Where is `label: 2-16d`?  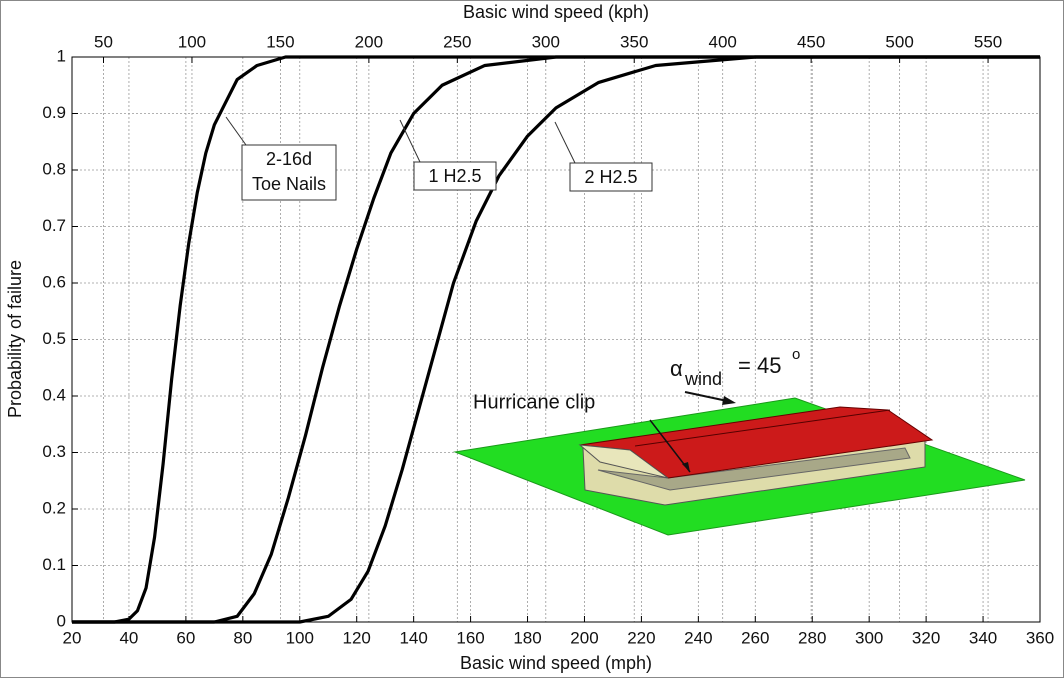 label: 2-16d is located at coordinates (289, 159).